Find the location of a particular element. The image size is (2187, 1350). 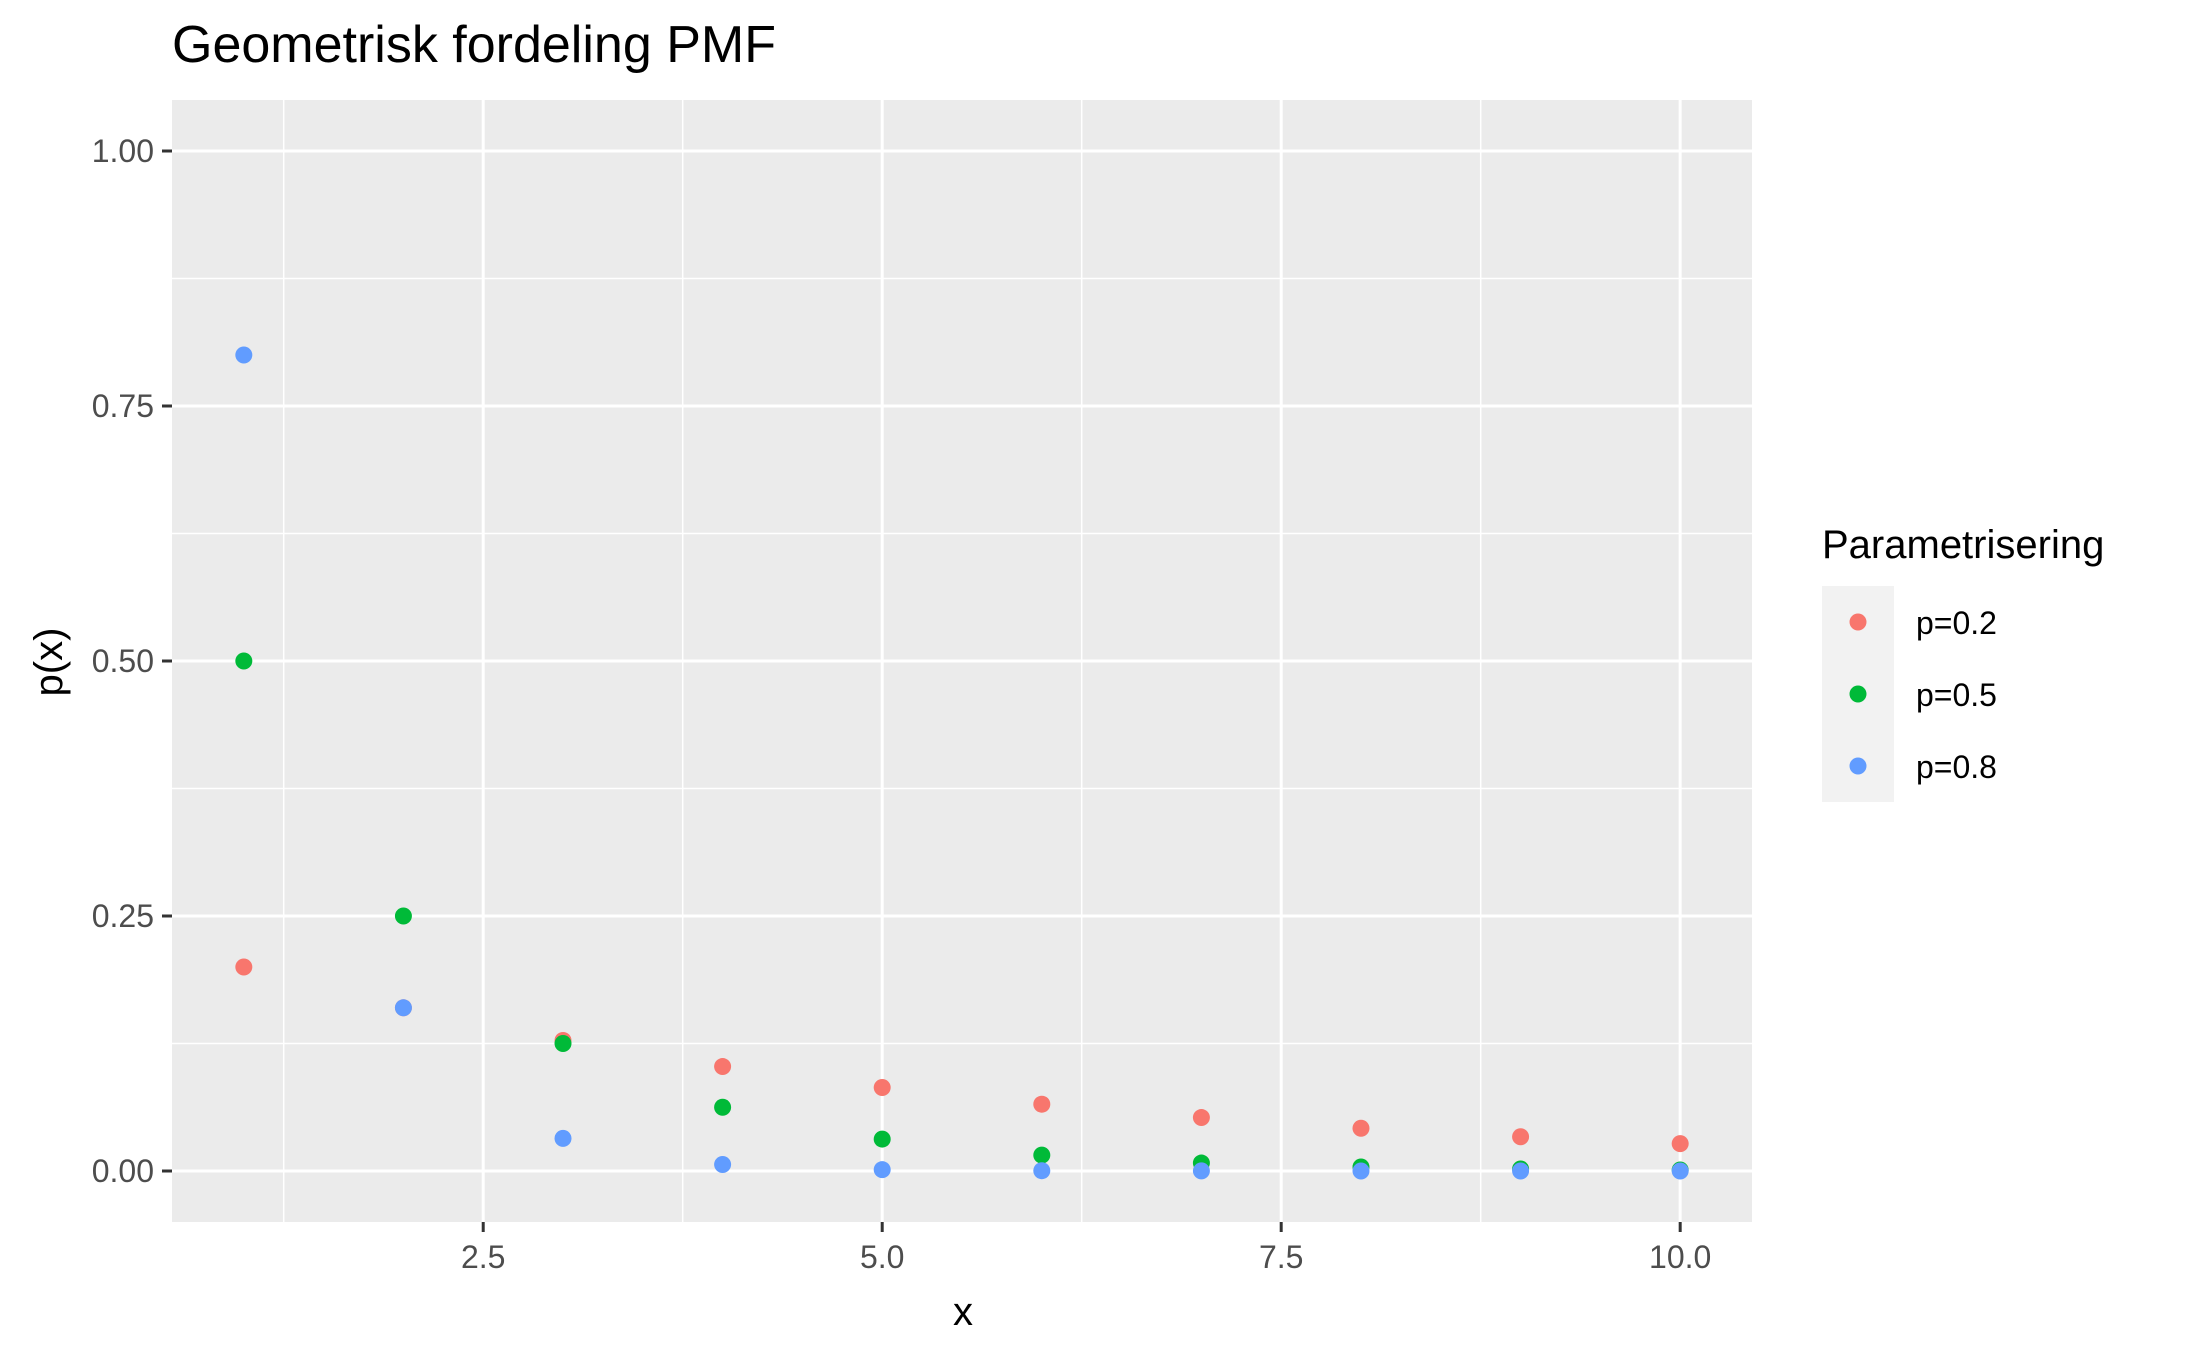

y-tick-label: 0.50 is located at coordinates (123, 661).